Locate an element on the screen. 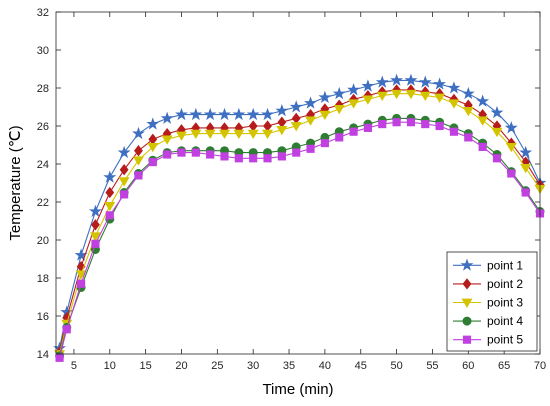 This screenshot has height=406, width=550. y-tick-label: 28 is located at coordinates (43, 89).